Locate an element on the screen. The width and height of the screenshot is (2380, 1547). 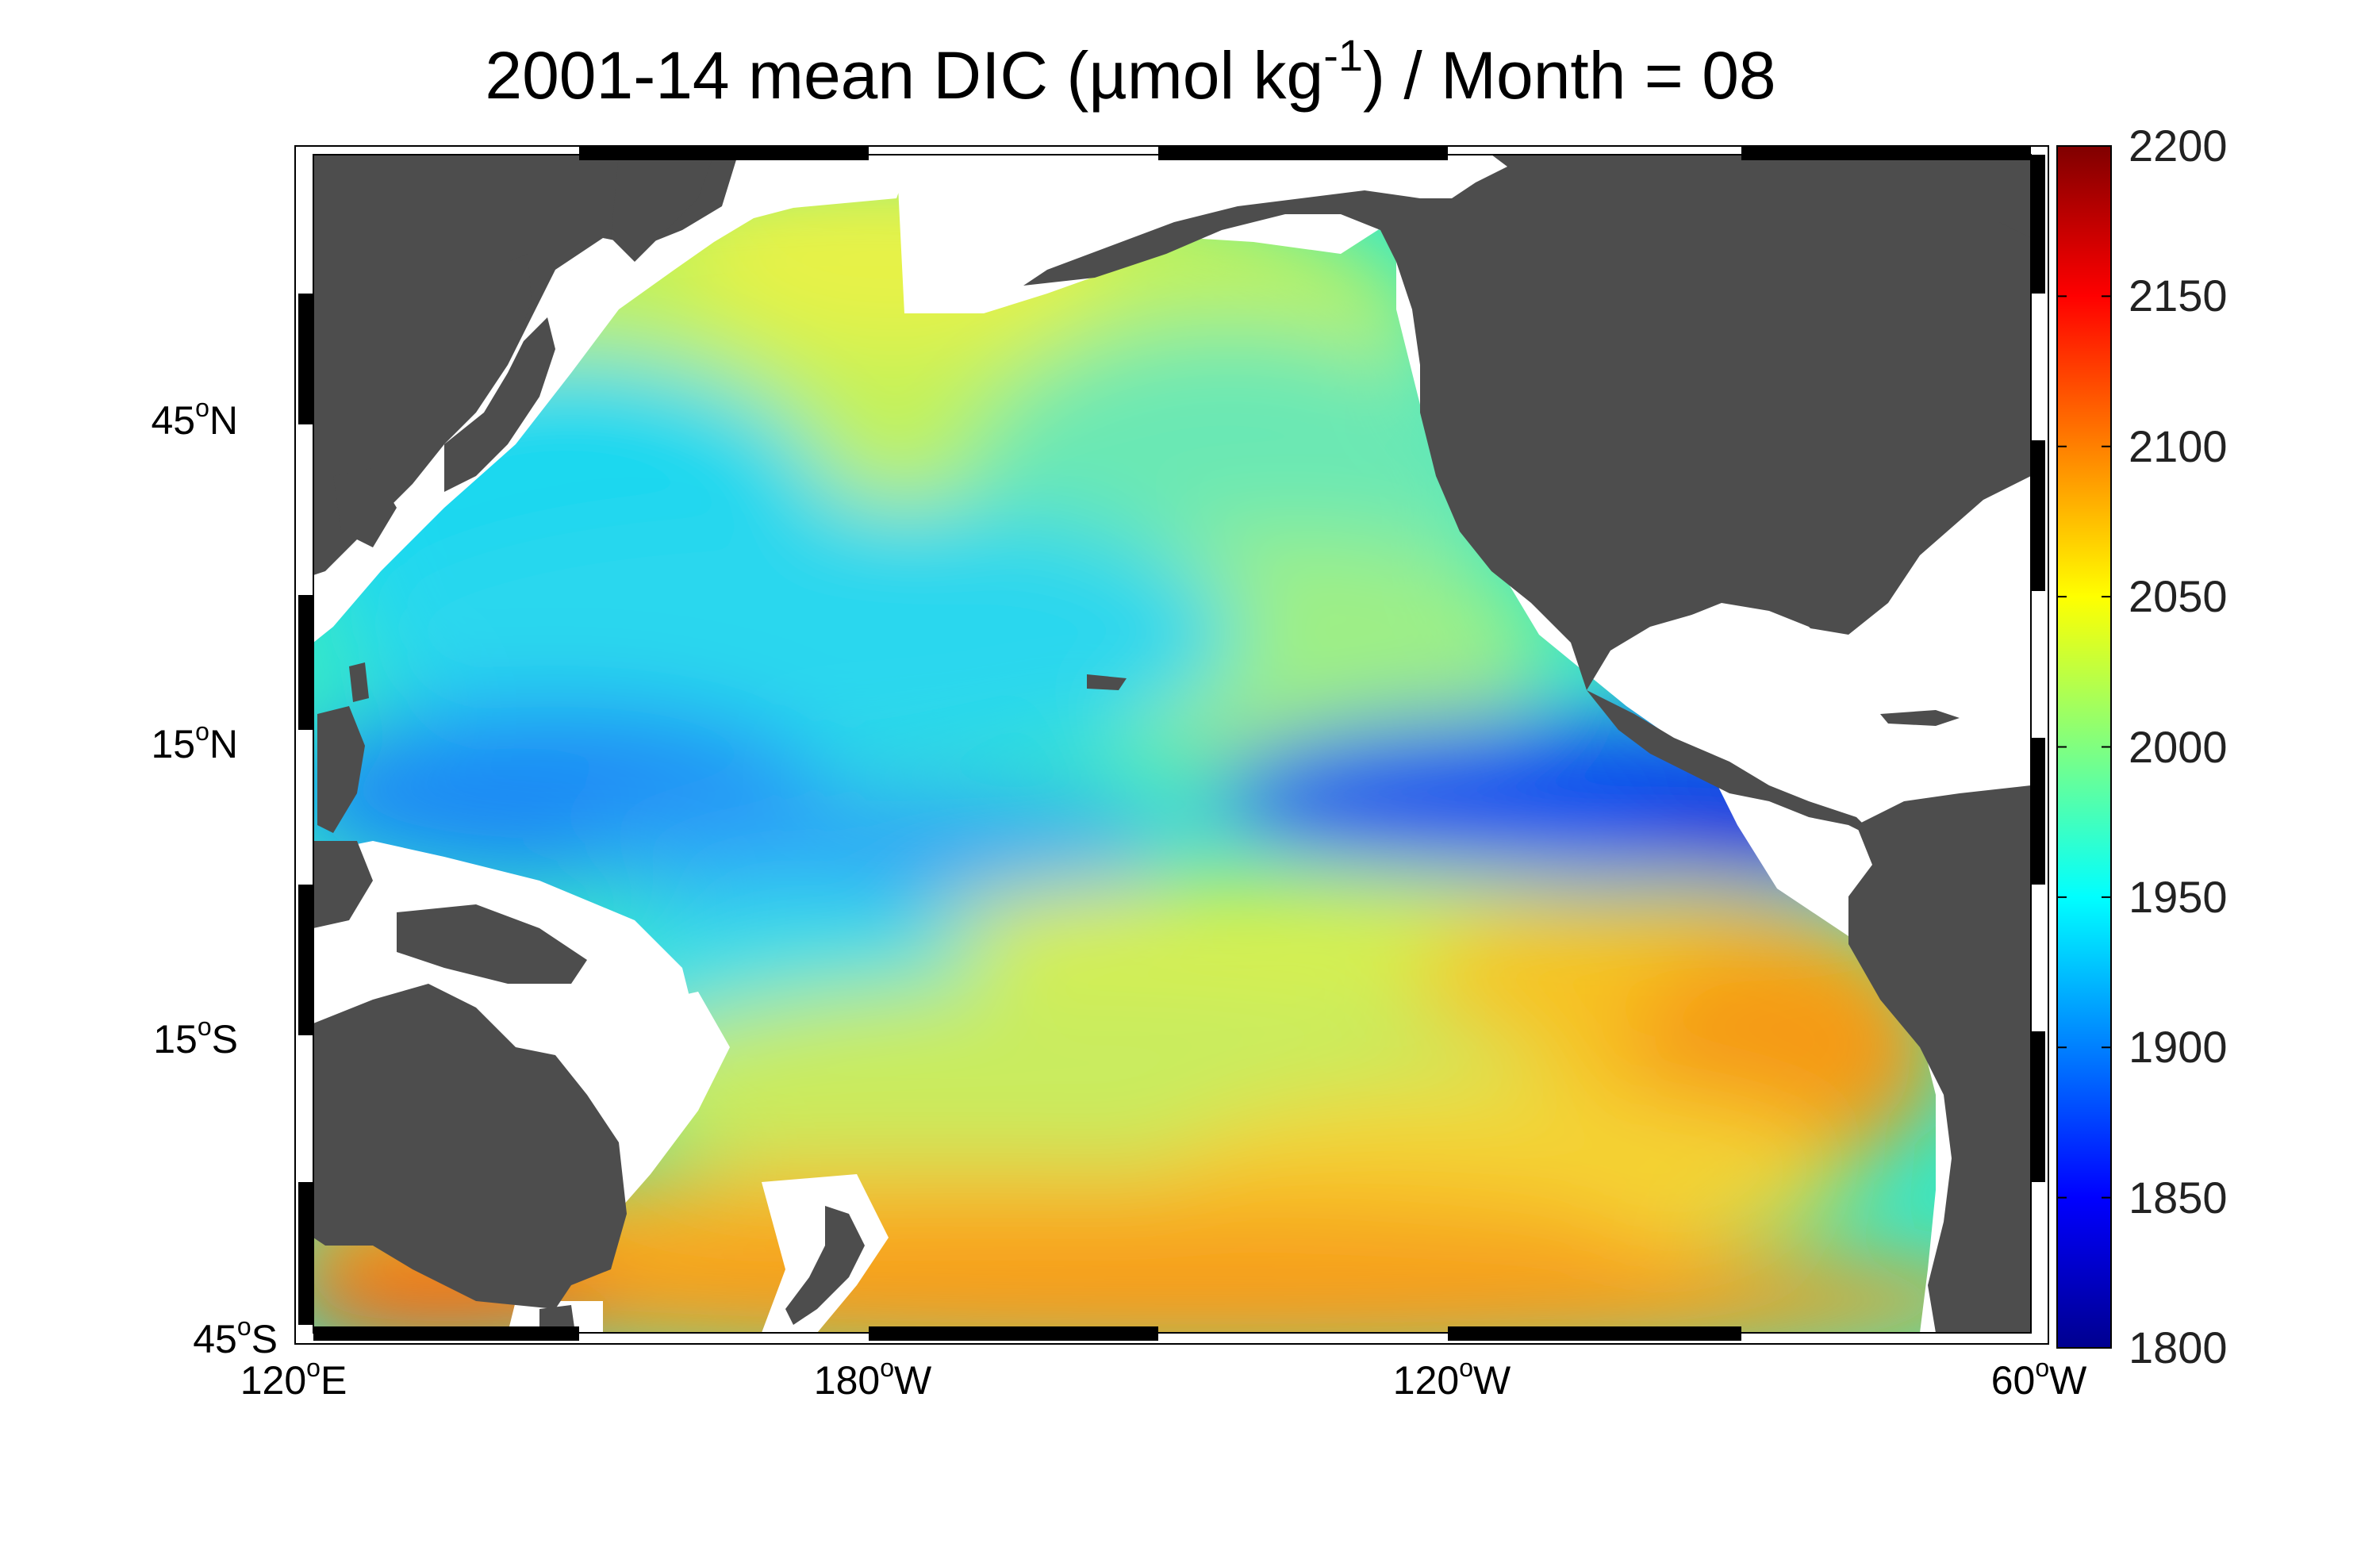
colorbar-label-1850: 1850 is located at coordinates (2178, 1197).